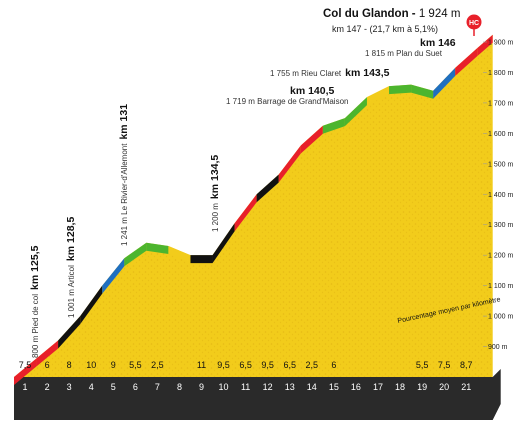 The image size is (515, 437). Describe the element at coordinates (500, 286) in the screenshot. I see `y-tick-label: 1 100 m` at that location.